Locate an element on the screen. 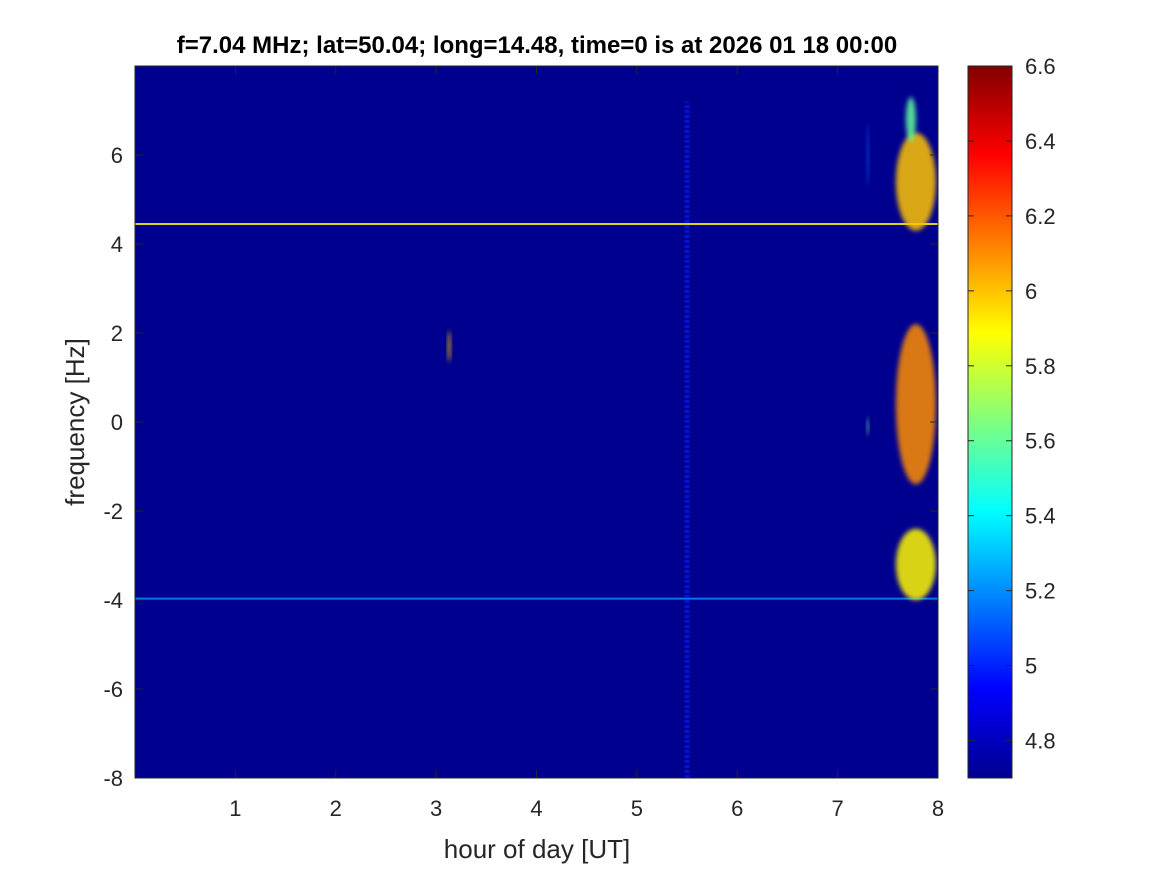  colorbar-tick-label-5: 5.8 is located at coordinates (1040, 366).